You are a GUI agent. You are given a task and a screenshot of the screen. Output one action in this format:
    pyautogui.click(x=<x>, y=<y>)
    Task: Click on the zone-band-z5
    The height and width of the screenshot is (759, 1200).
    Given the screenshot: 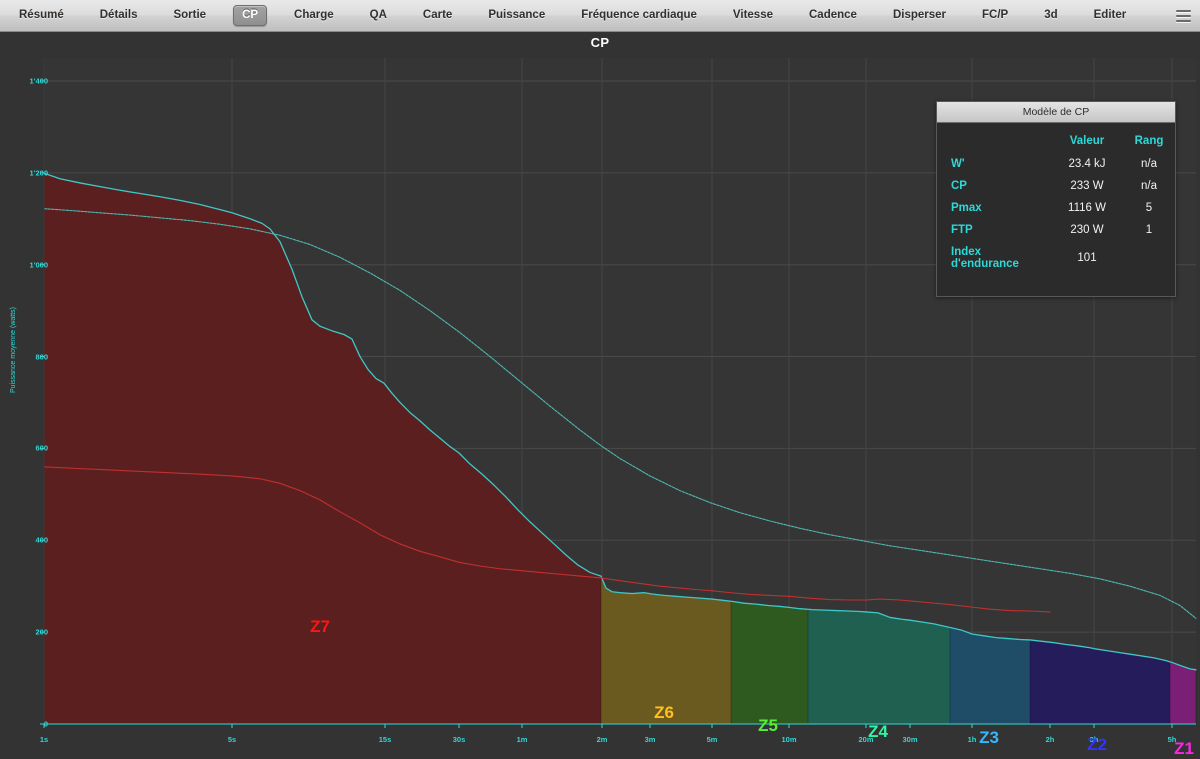 What is the action you would take?
    pyautogui.click(x=769, y=662)
    